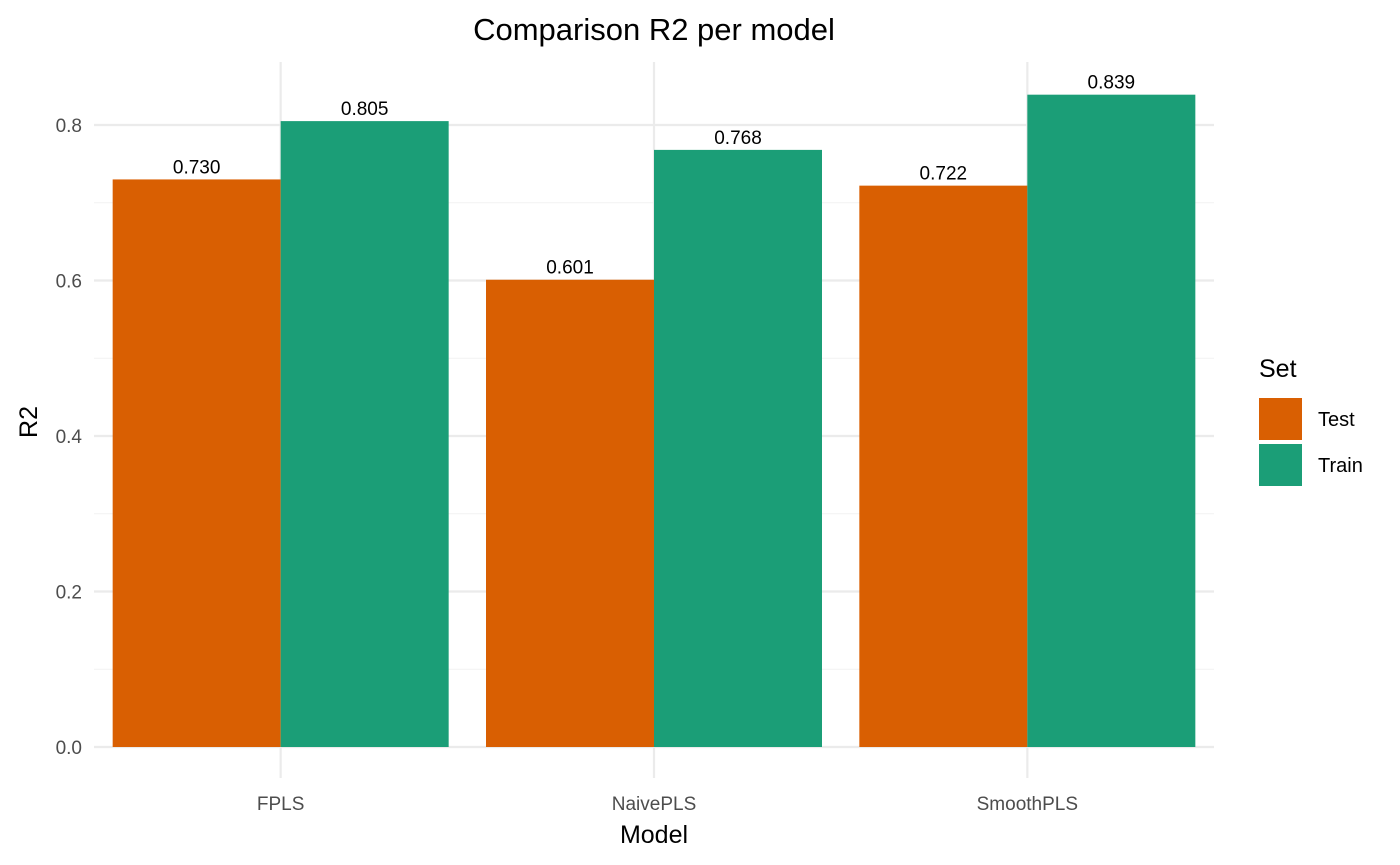  What do you see at coordinates (1340, 466) in the screenshot?
I see `legend-label-train: Train` at bounding box center [1340, 466].